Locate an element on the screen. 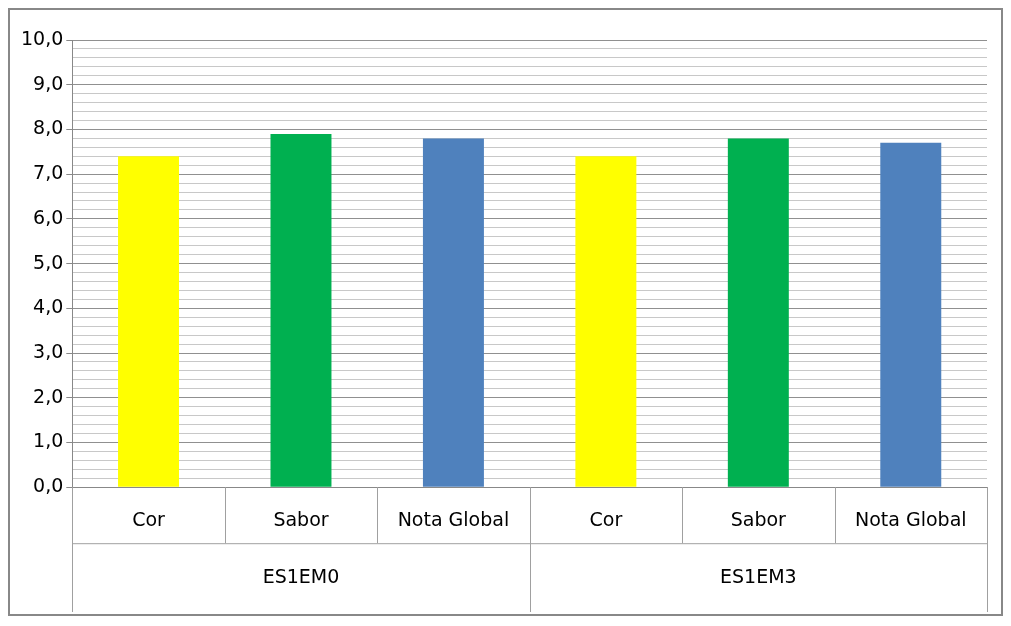 This screenshot has width=1011, height=626. y-tick-label: 8,0 is located at coordinates (48, 127).